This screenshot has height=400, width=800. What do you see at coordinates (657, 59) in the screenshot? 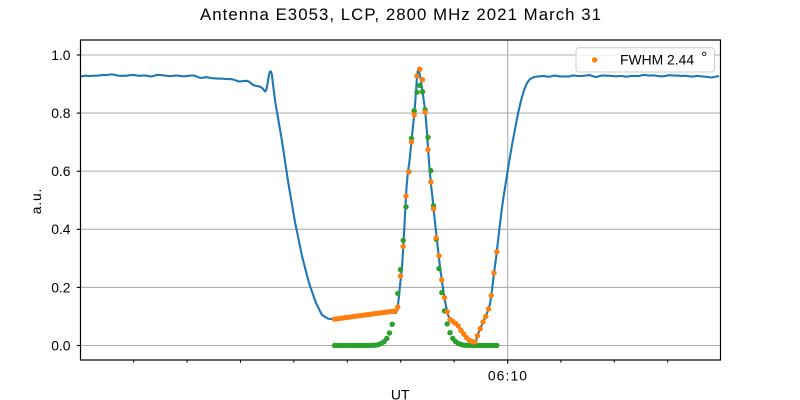
I see `svg-text: FWHM 2.44` at bounding box center [657, 59].